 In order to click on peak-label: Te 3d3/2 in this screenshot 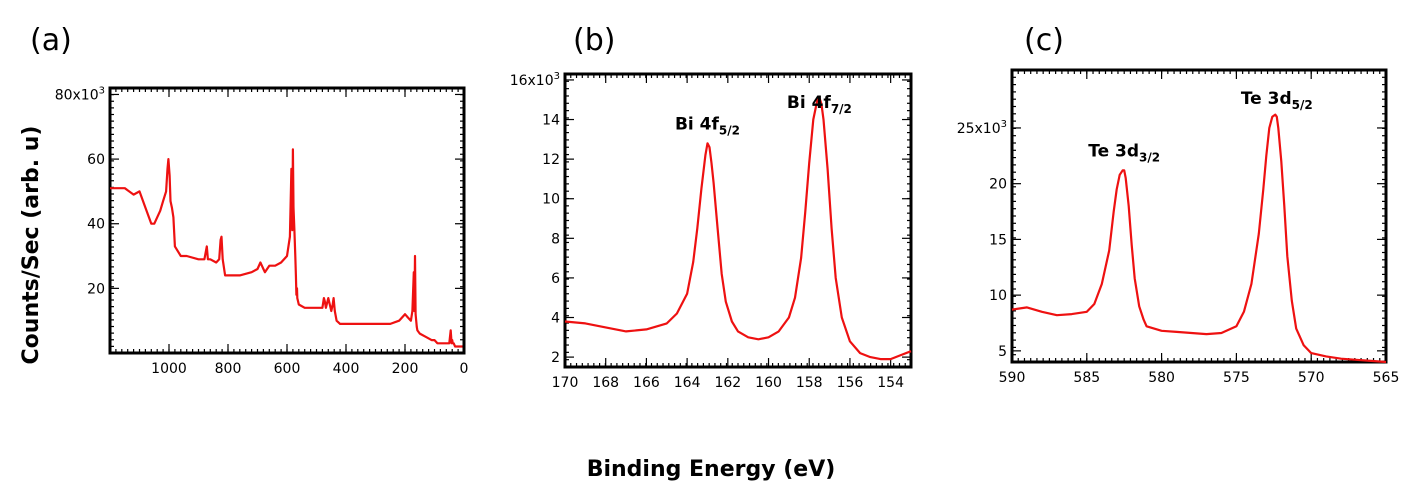, I will do `click(1124, 152)`.